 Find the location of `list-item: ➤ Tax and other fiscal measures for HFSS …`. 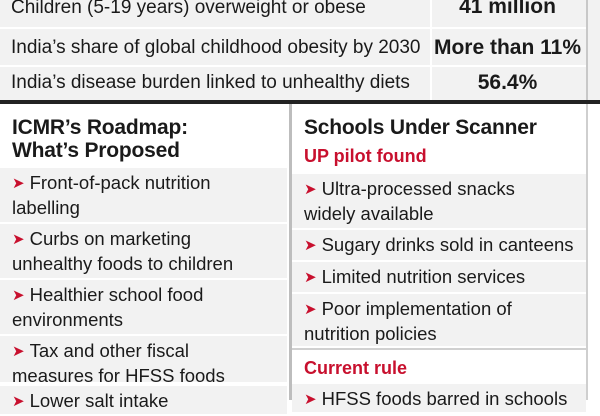

list-item: ➤ Tax and other fiscal measures for HFSS … is located at coordinates (143, 361).